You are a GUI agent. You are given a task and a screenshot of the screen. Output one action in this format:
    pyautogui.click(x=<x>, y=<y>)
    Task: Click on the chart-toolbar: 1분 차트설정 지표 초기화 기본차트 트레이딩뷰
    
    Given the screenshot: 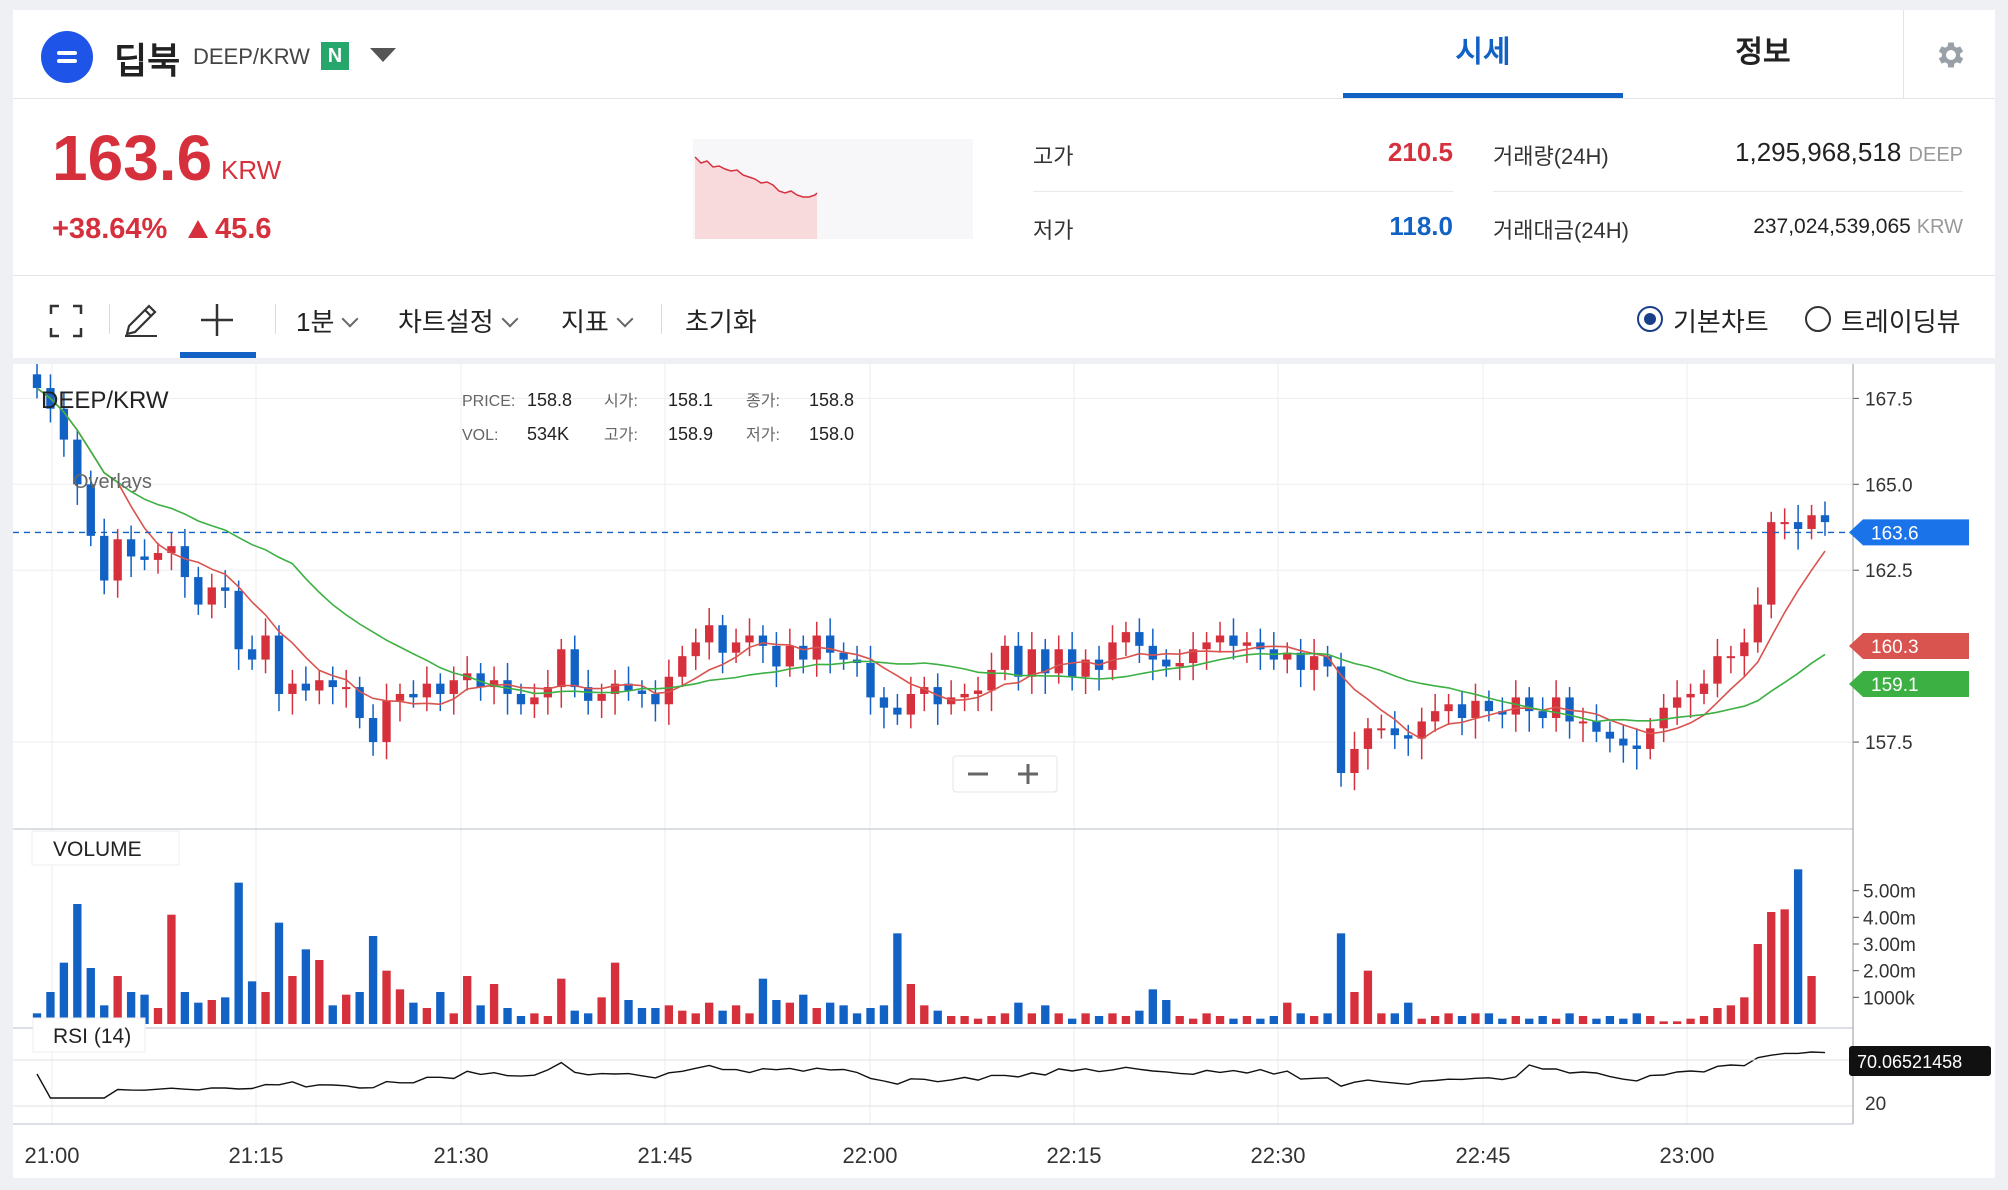 What is the action you would take?
    pyautogui.click(x=1004, y=320)
    